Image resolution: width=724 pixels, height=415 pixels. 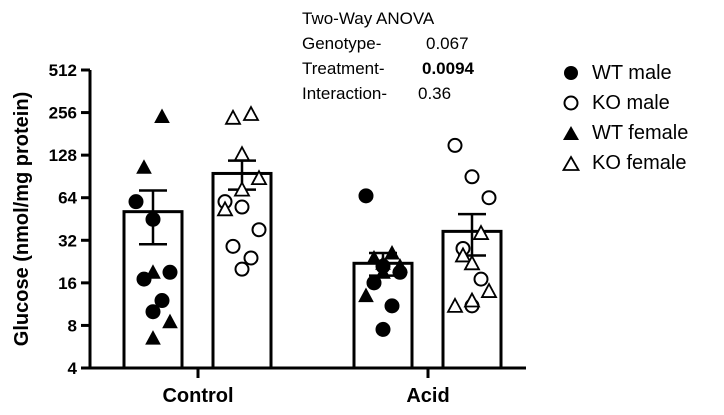 I want to click on legend-label: KO female, so click(x=639, y=163).